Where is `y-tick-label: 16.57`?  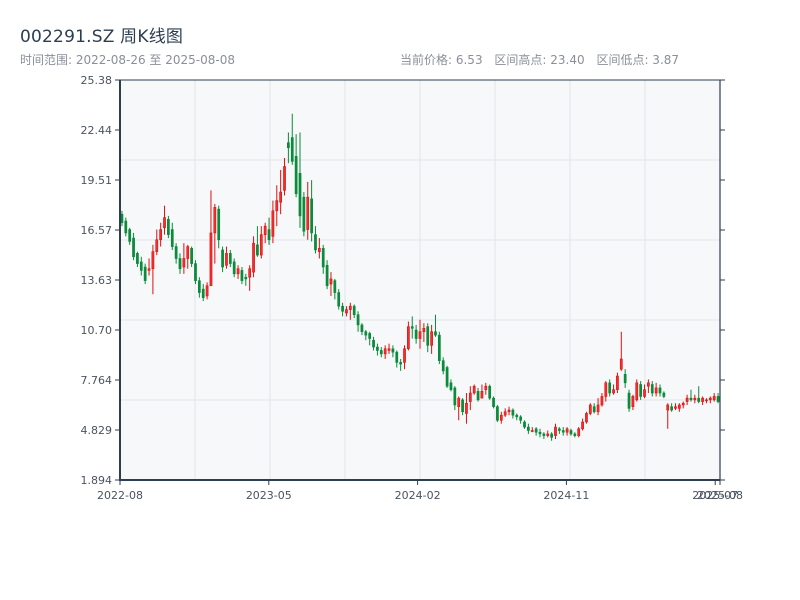 y-tick-label: 16.57 is located at coordinates (97, 230).